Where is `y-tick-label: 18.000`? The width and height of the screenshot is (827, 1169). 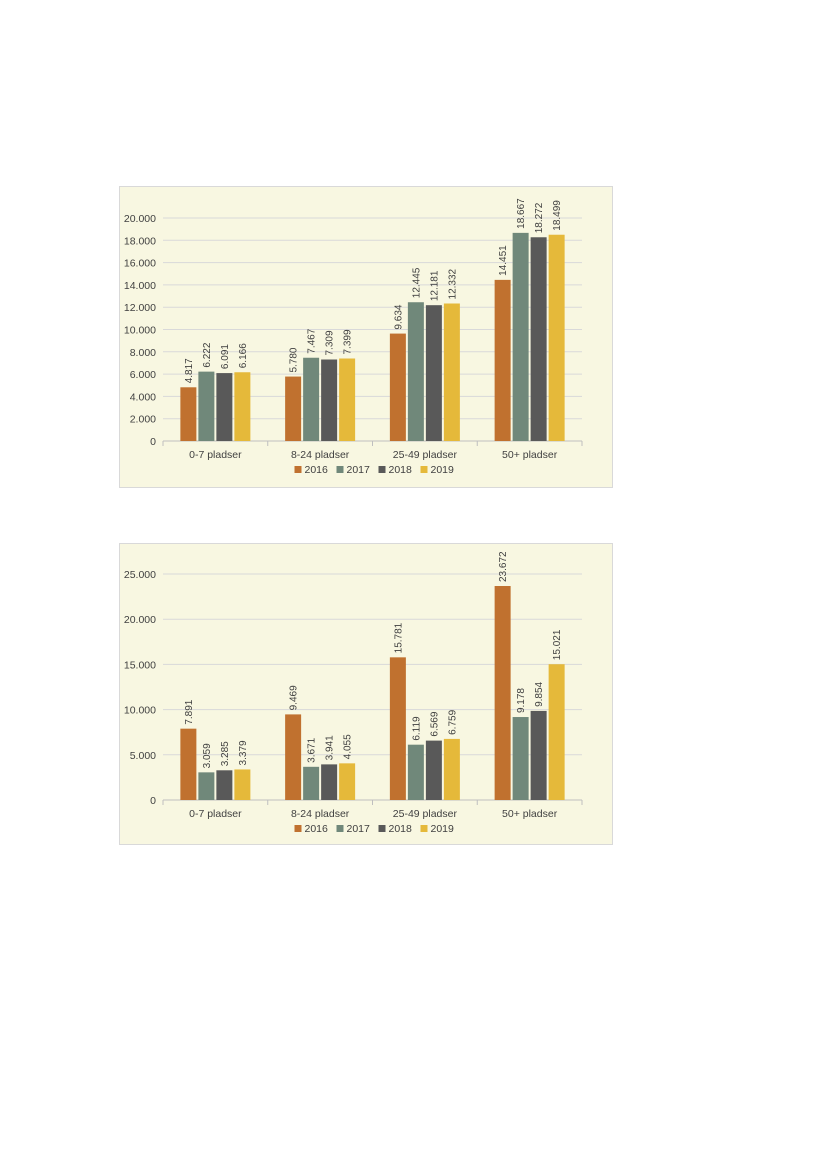
y-tick-label: 18.000 is located at coordinates (140, 241).